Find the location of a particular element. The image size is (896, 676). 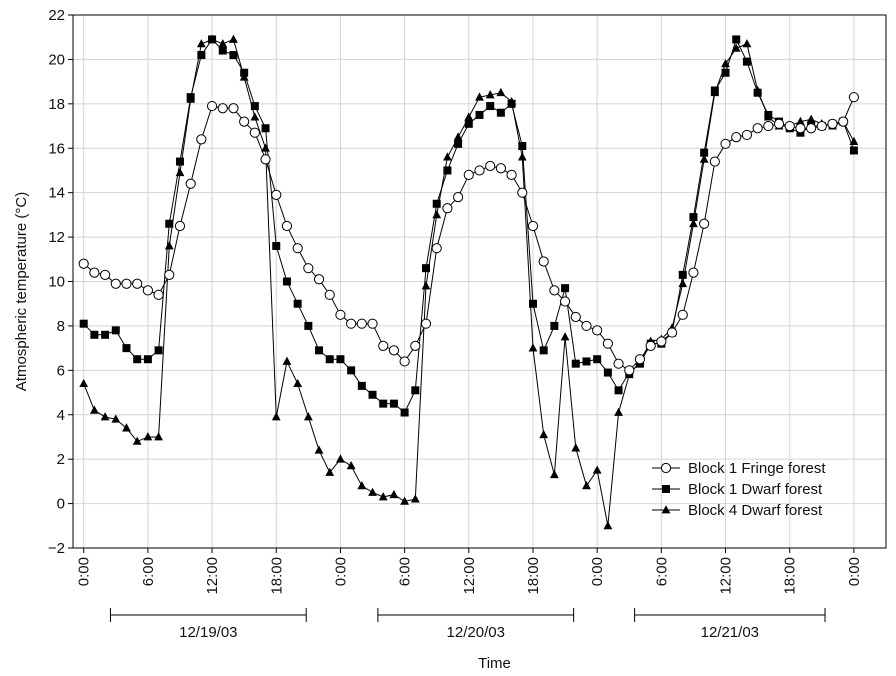

x-axis-label: Time is located at coordinates (494, 663).